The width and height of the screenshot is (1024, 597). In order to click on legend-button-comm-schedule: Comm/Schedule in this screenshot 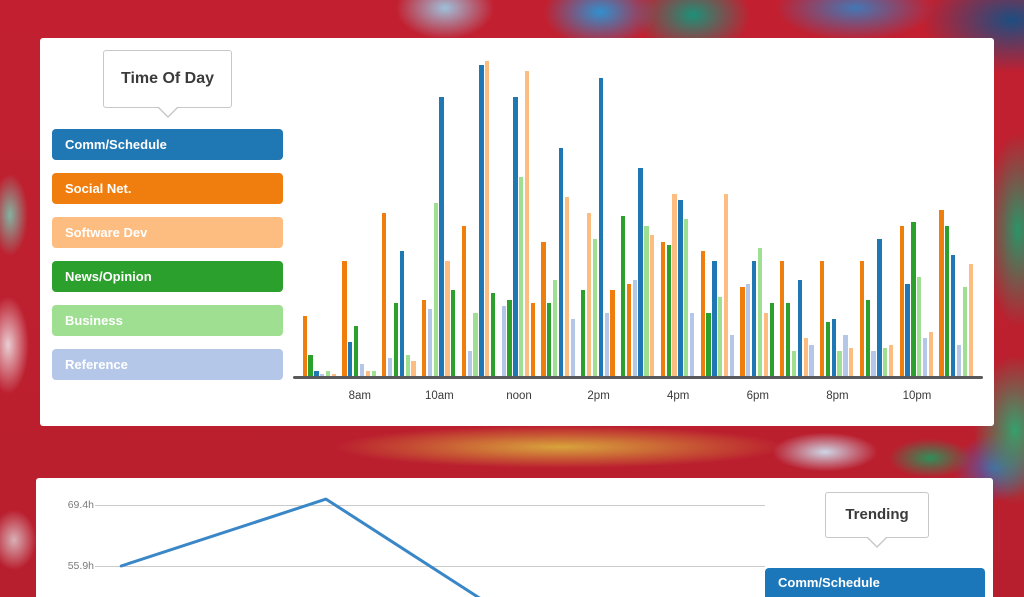, I will do `click(167, 144)`.